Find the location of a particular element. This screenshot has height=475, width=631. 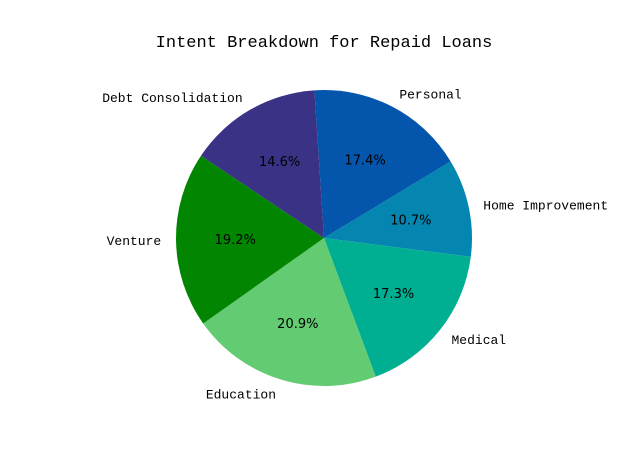

category-label-home-improvement: Home Improvement is located at coordinates (545, 205).